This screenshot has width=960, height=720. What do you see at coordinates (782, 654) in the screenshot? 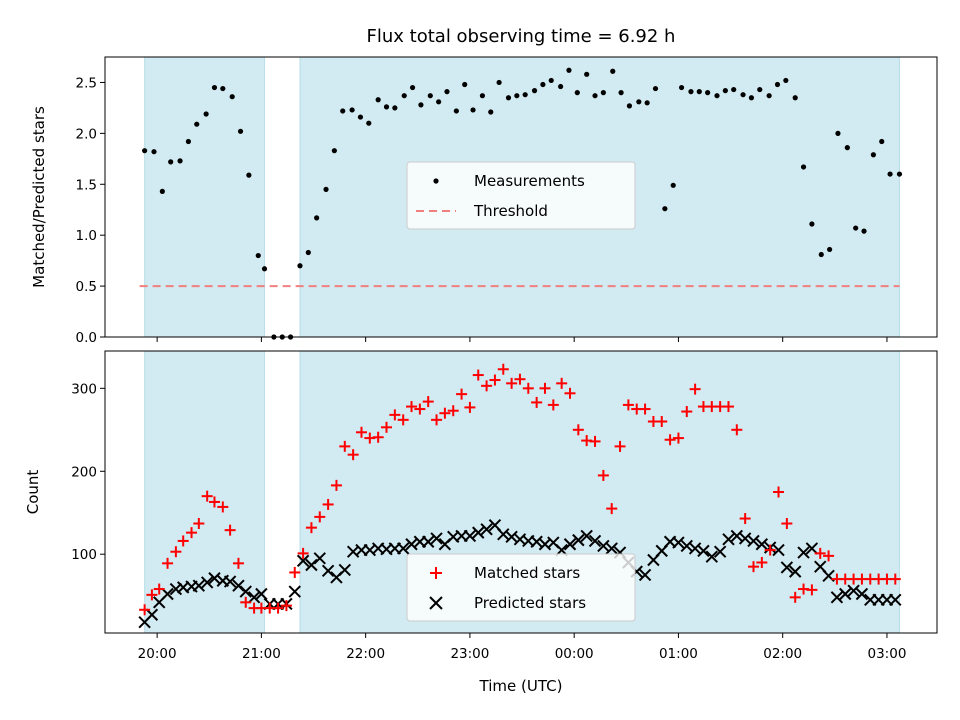
I see `xtick-label: 02:00` at bounding box center [782, 654].